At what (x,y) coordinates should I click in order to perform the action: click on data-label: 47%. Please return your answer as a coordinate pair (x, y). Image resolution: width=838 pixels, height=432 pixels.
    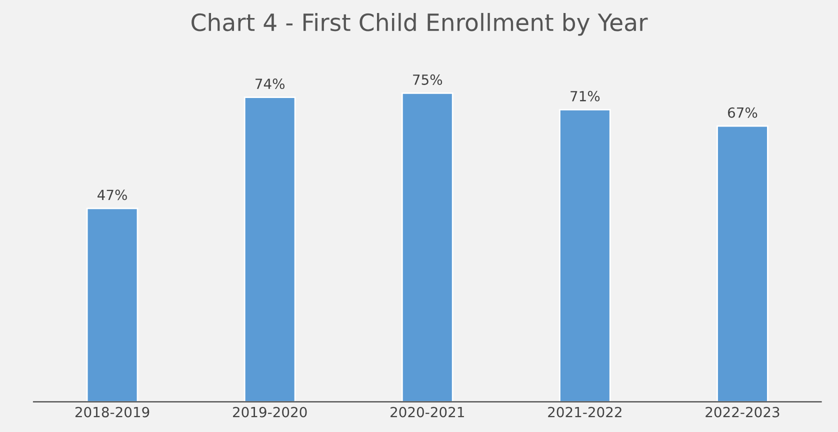
    Looking at the image, I should click on (112, 195).